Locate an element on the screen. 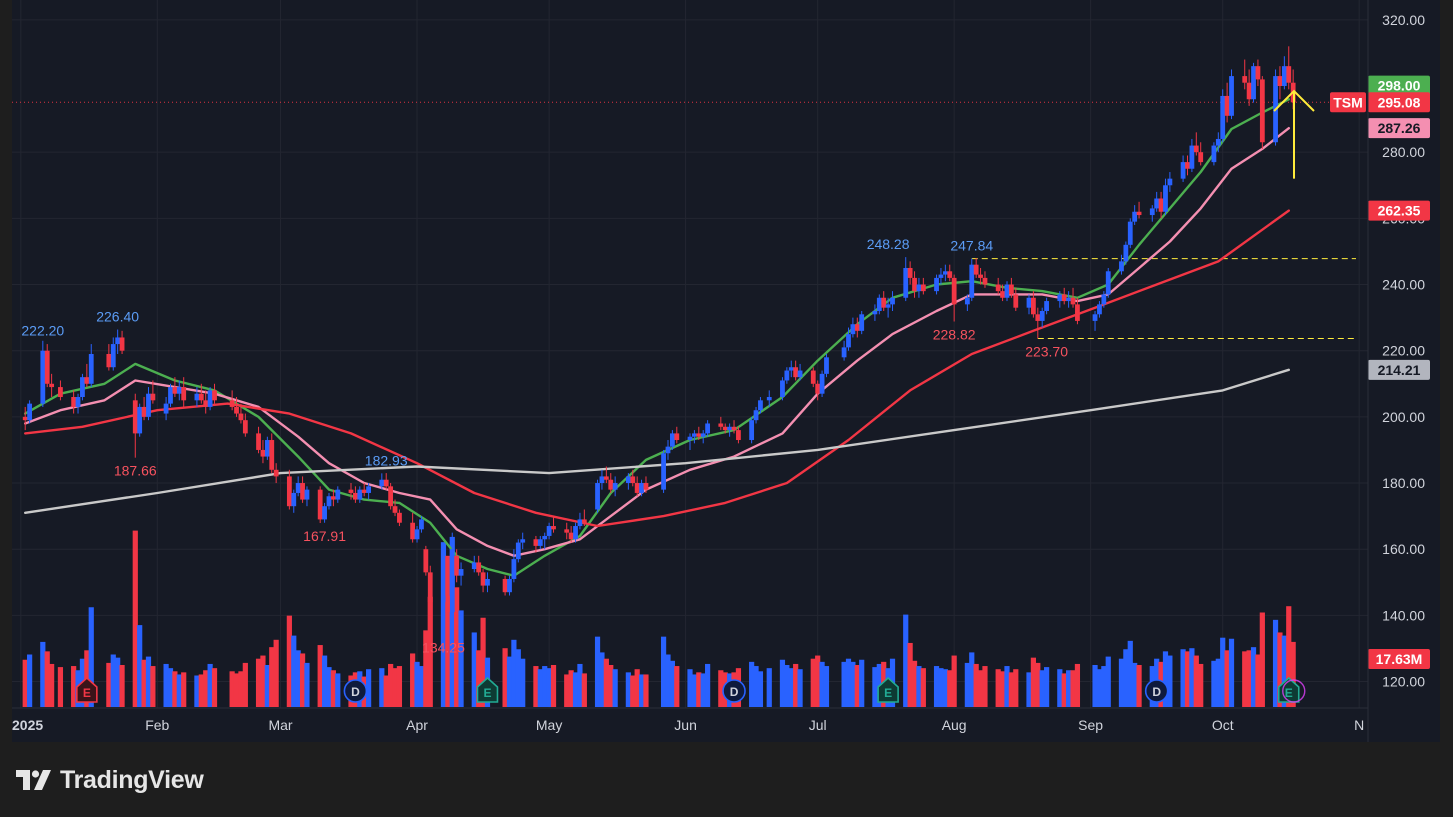 The width and height of the screenshot is (1453, 817). event-letter: E is located at coordinates (487, 693).